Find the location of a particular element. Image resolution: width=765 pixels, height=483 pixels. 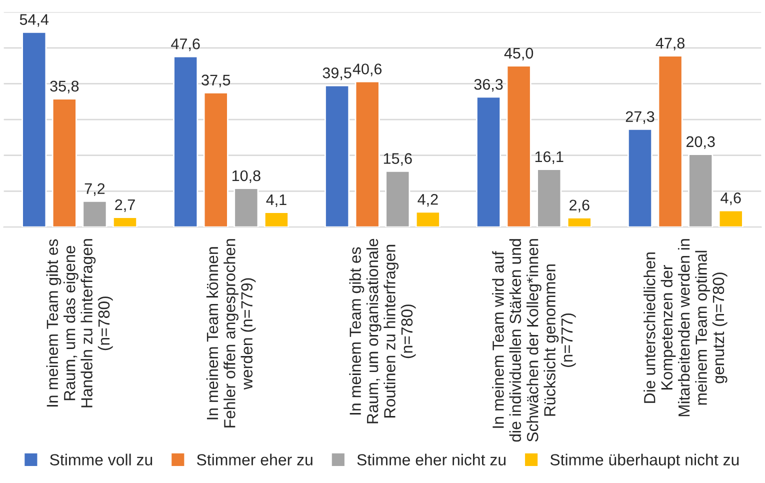

legend-label: Stimmer eher zu is located at coordinates (254, 460).